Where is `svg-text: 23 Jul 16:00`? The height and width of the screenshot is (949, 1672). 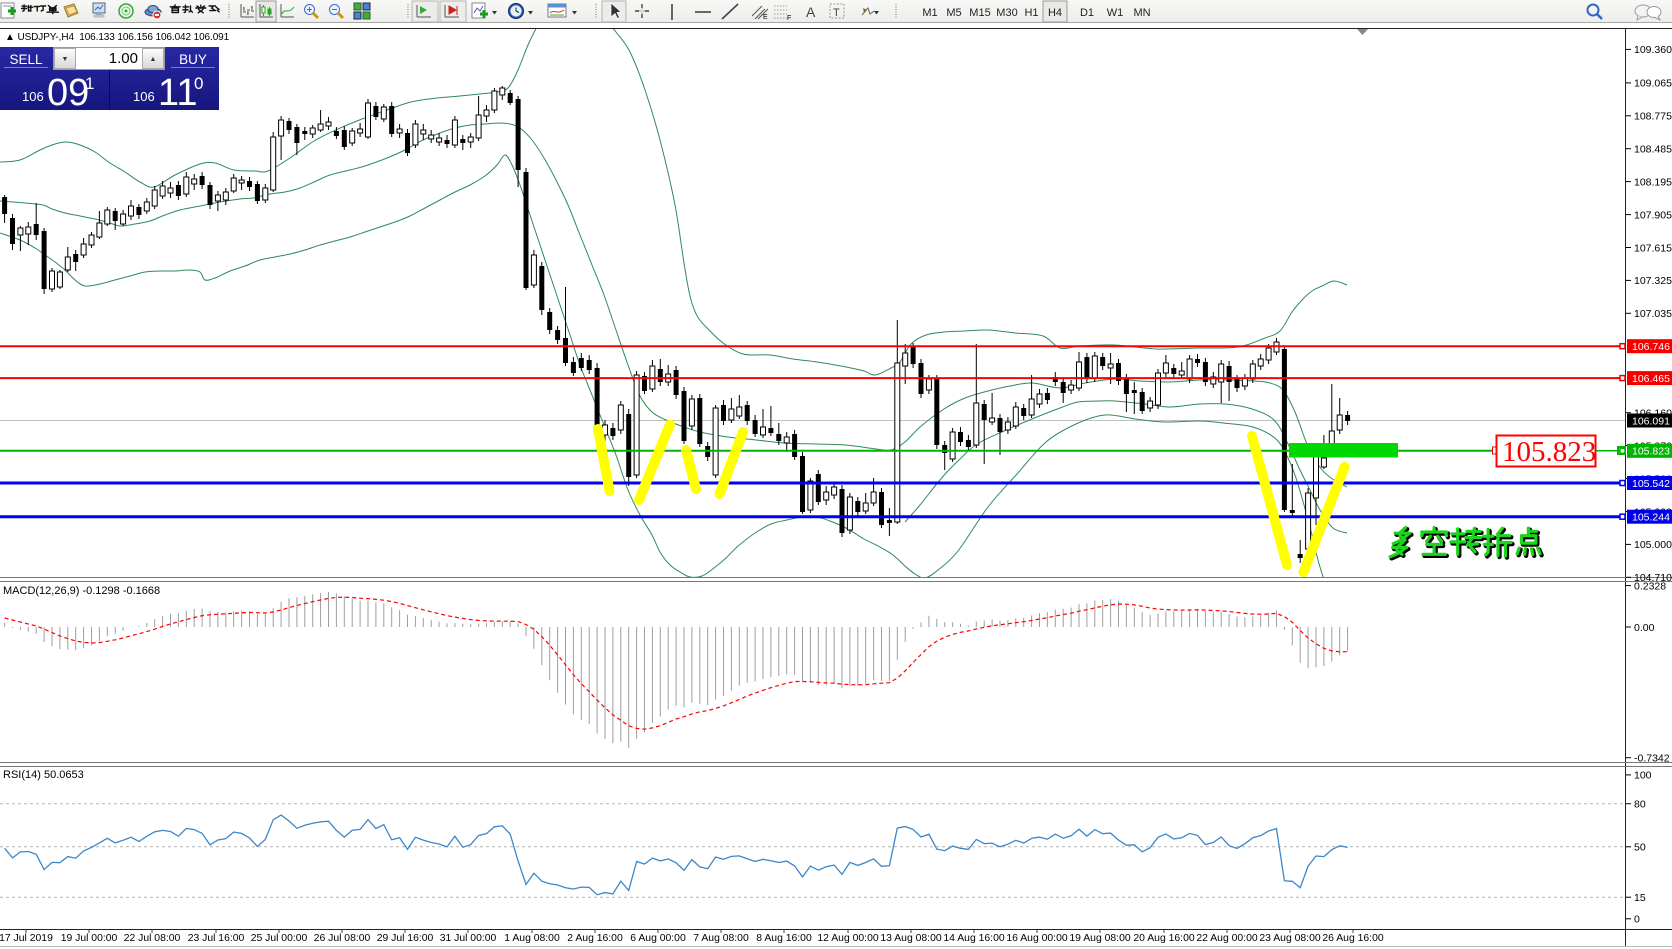
svg-text: 23 Jul 16:00 is located at coordinates (216, 938).